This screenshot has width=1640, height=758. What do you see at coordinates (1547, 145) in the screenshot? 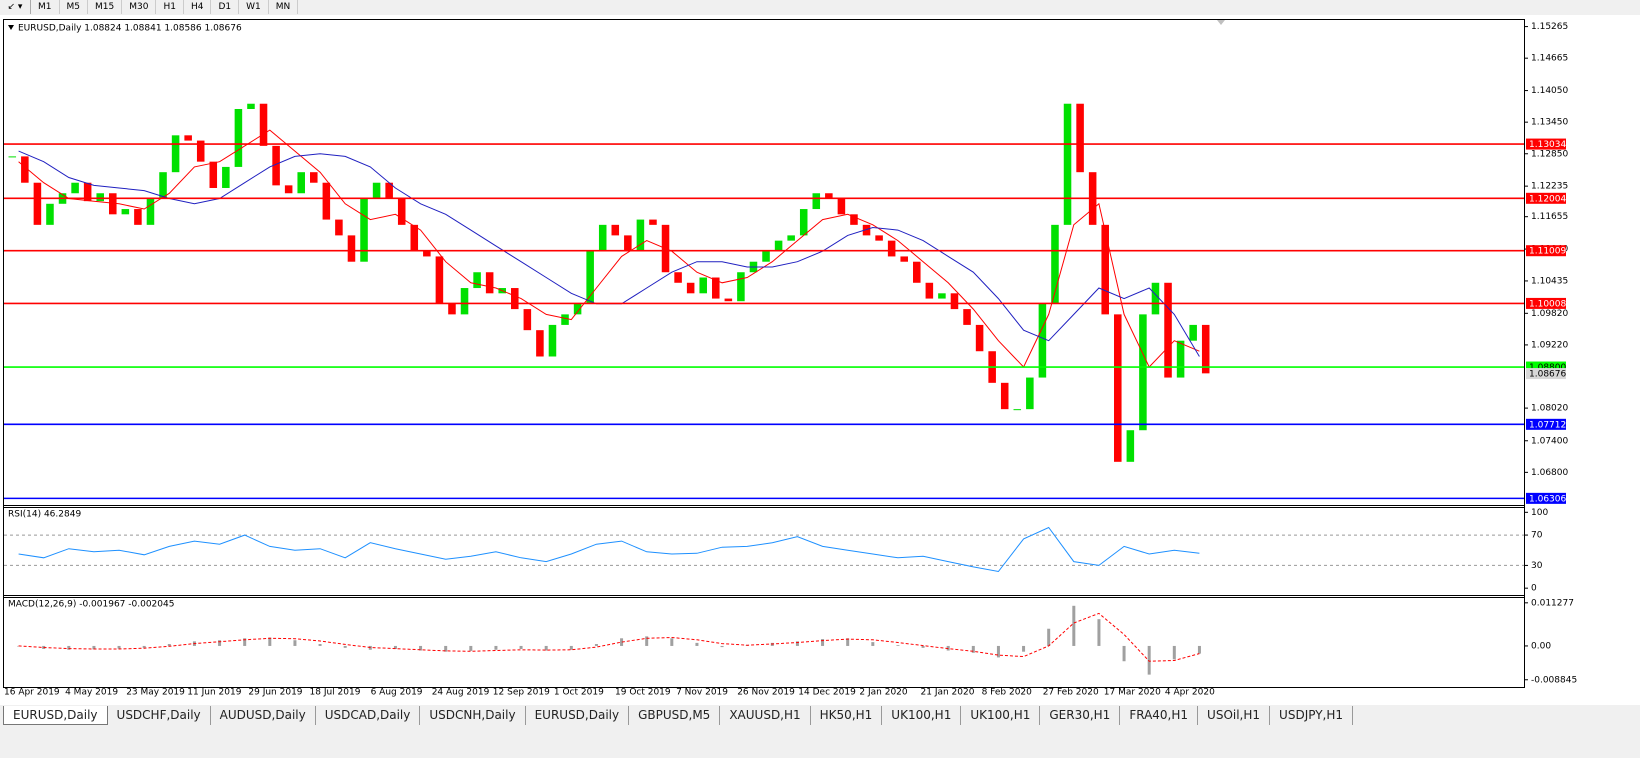
I see `level-label: 1.13034` at bounding box center [1547, 145].